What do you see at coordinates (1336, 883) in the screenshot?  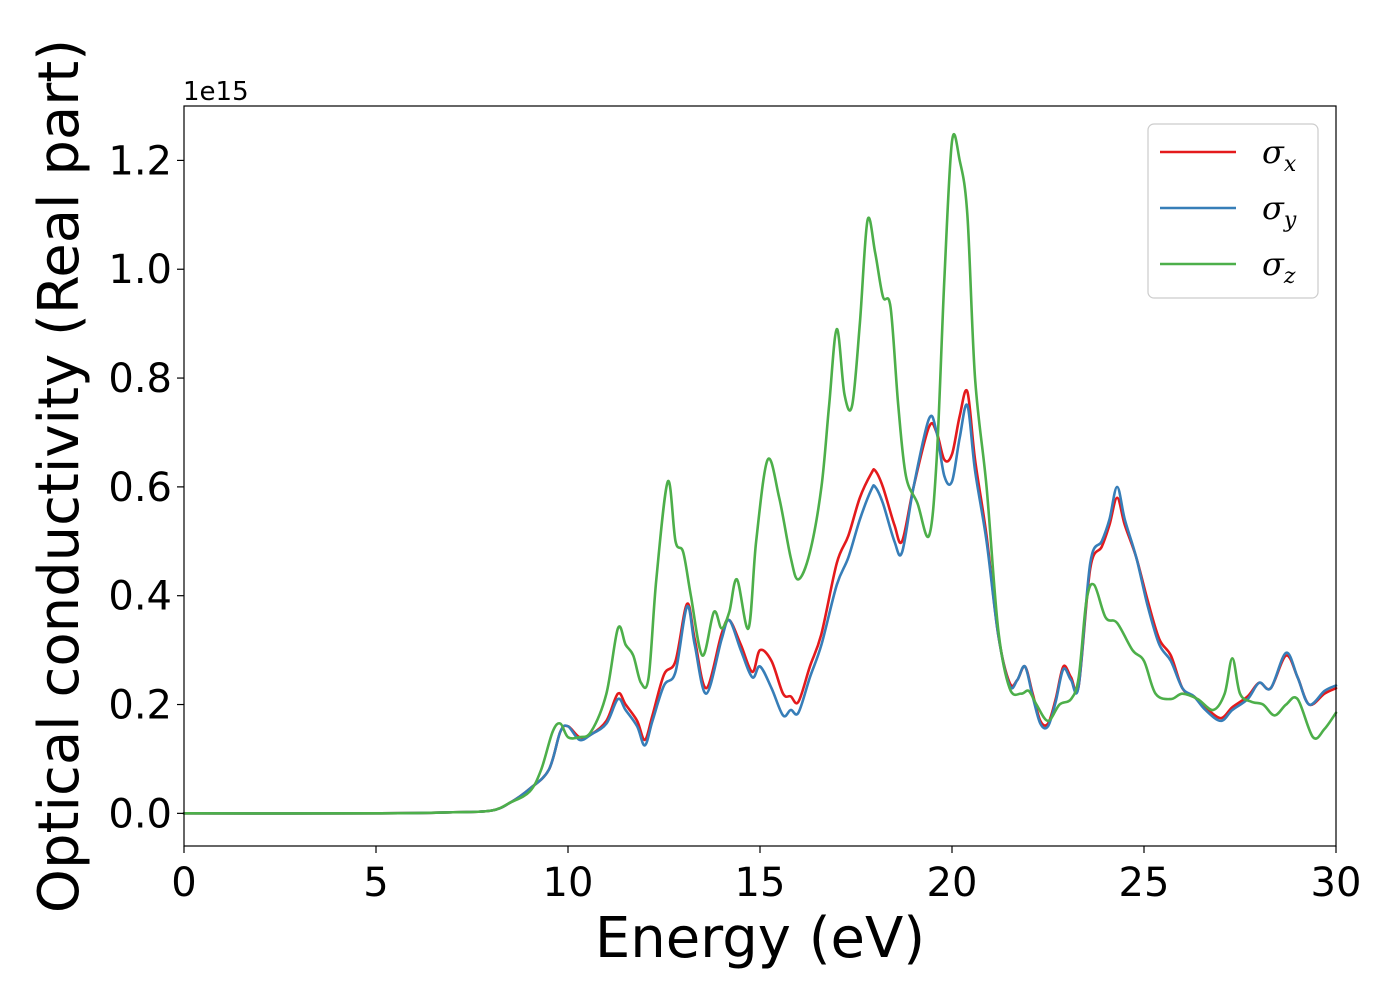 I see `x-tick-label: 30` at bounding box center [1336, 883].